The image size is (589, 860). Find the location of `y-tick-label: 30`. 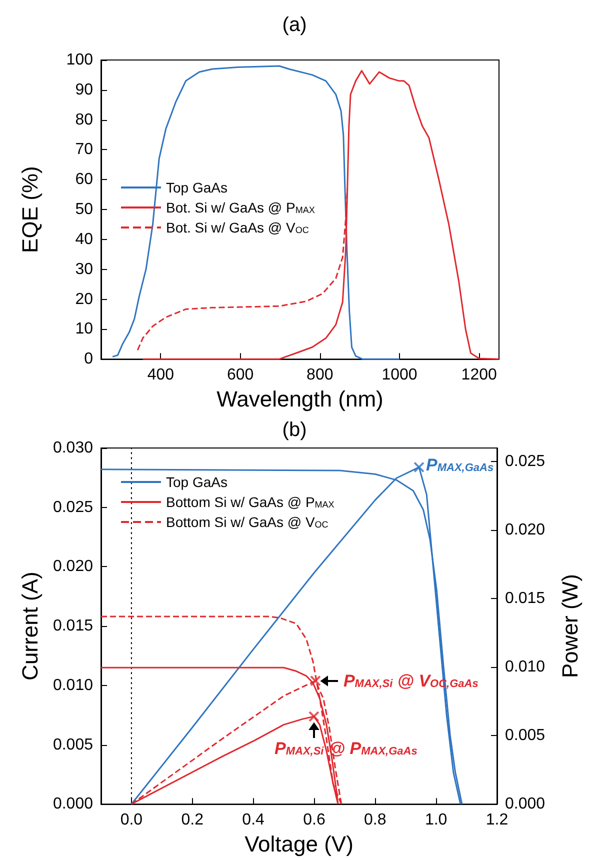

y-tick-label: 30 is located at coordinates (84, 269).